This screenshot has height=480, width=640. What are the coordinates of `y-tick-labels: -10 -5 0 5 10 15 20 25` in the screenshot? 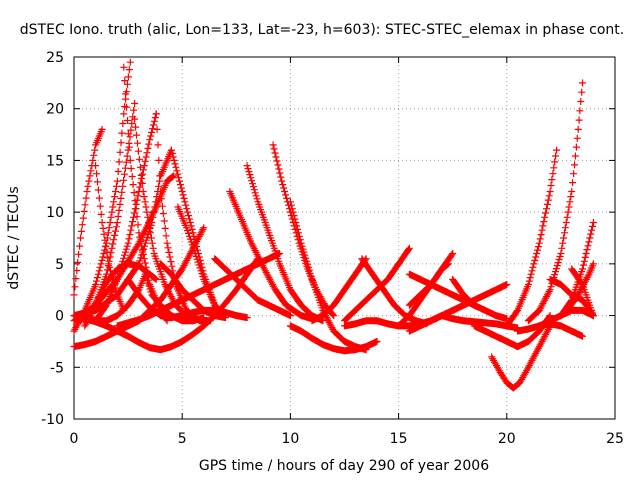 It's located at (52, 239).